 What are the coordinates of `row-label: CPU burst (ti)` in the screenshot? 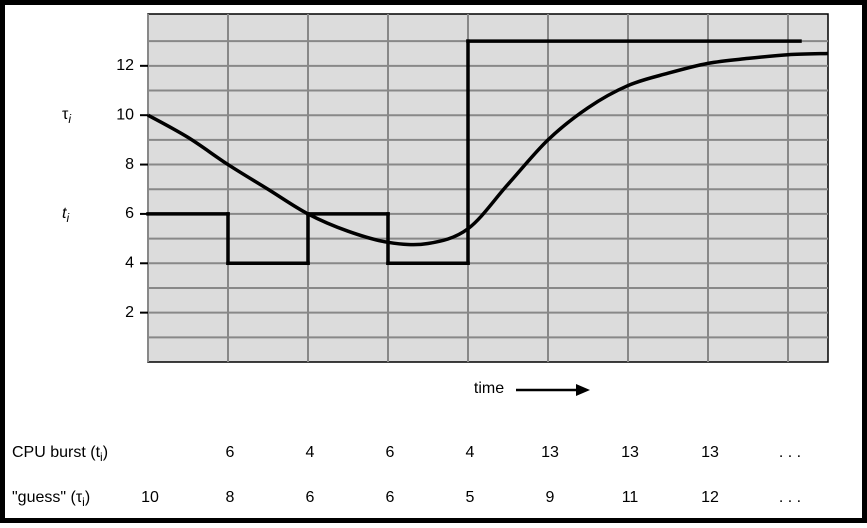 It's located at (60, 454).